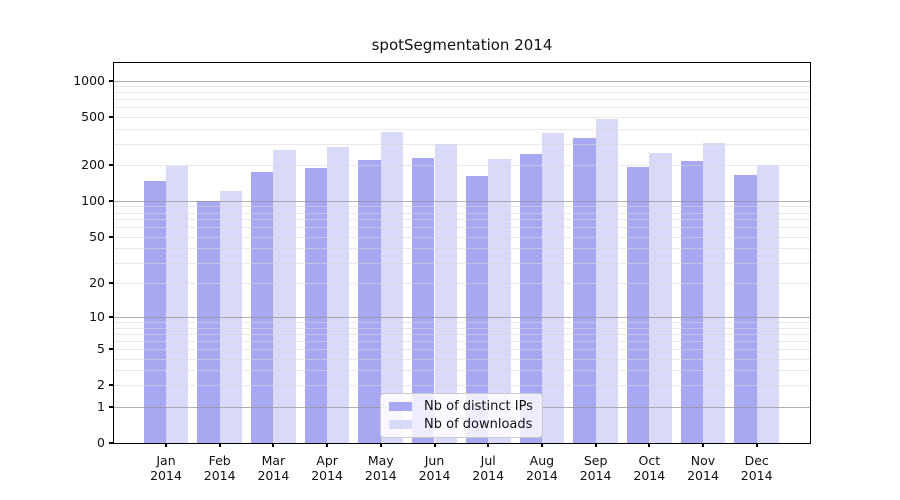 The width and height of the screenshot is (900, 500). Describe the element at coordinates (541, 468) in the screenshot. I see `x-tick-label: Aug 2014` at that location.